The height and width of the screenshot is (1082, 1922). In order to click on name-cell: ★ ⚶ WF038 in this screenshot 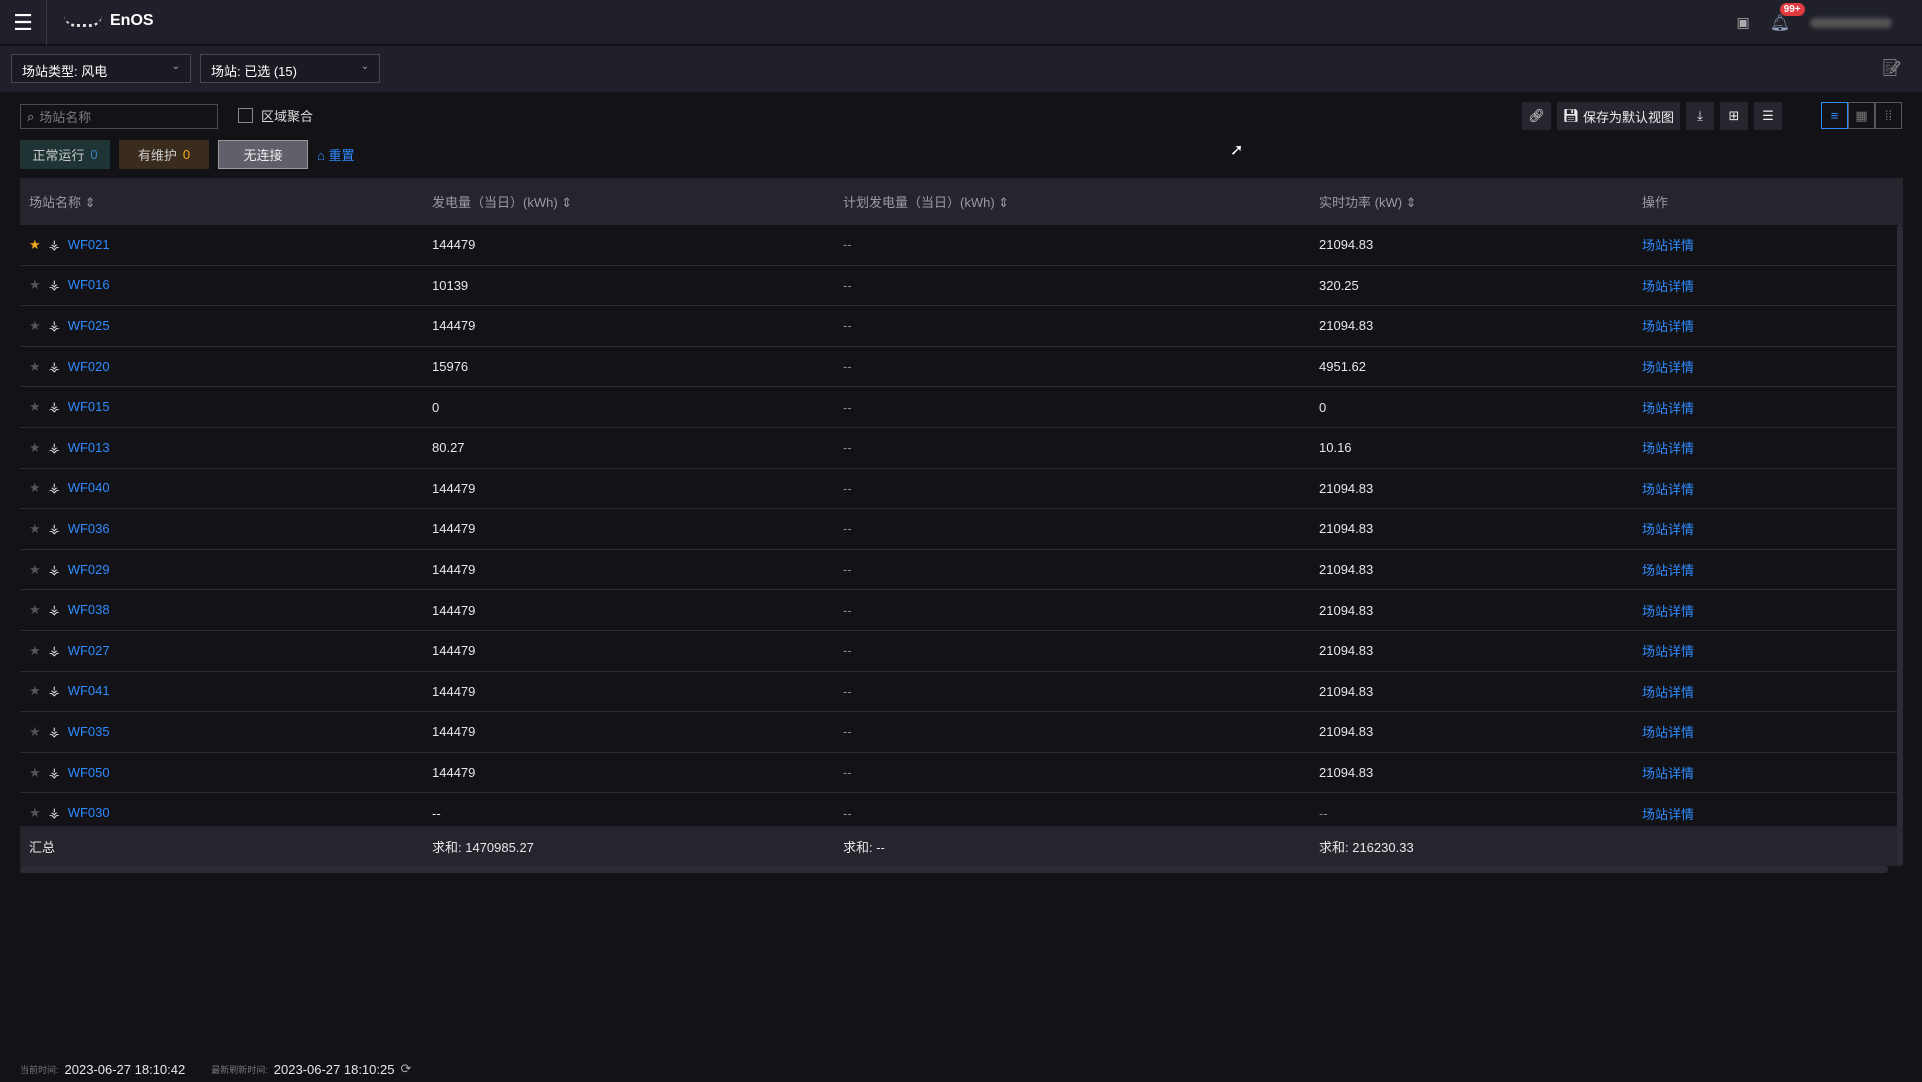, I will do `click(69, 610)`.